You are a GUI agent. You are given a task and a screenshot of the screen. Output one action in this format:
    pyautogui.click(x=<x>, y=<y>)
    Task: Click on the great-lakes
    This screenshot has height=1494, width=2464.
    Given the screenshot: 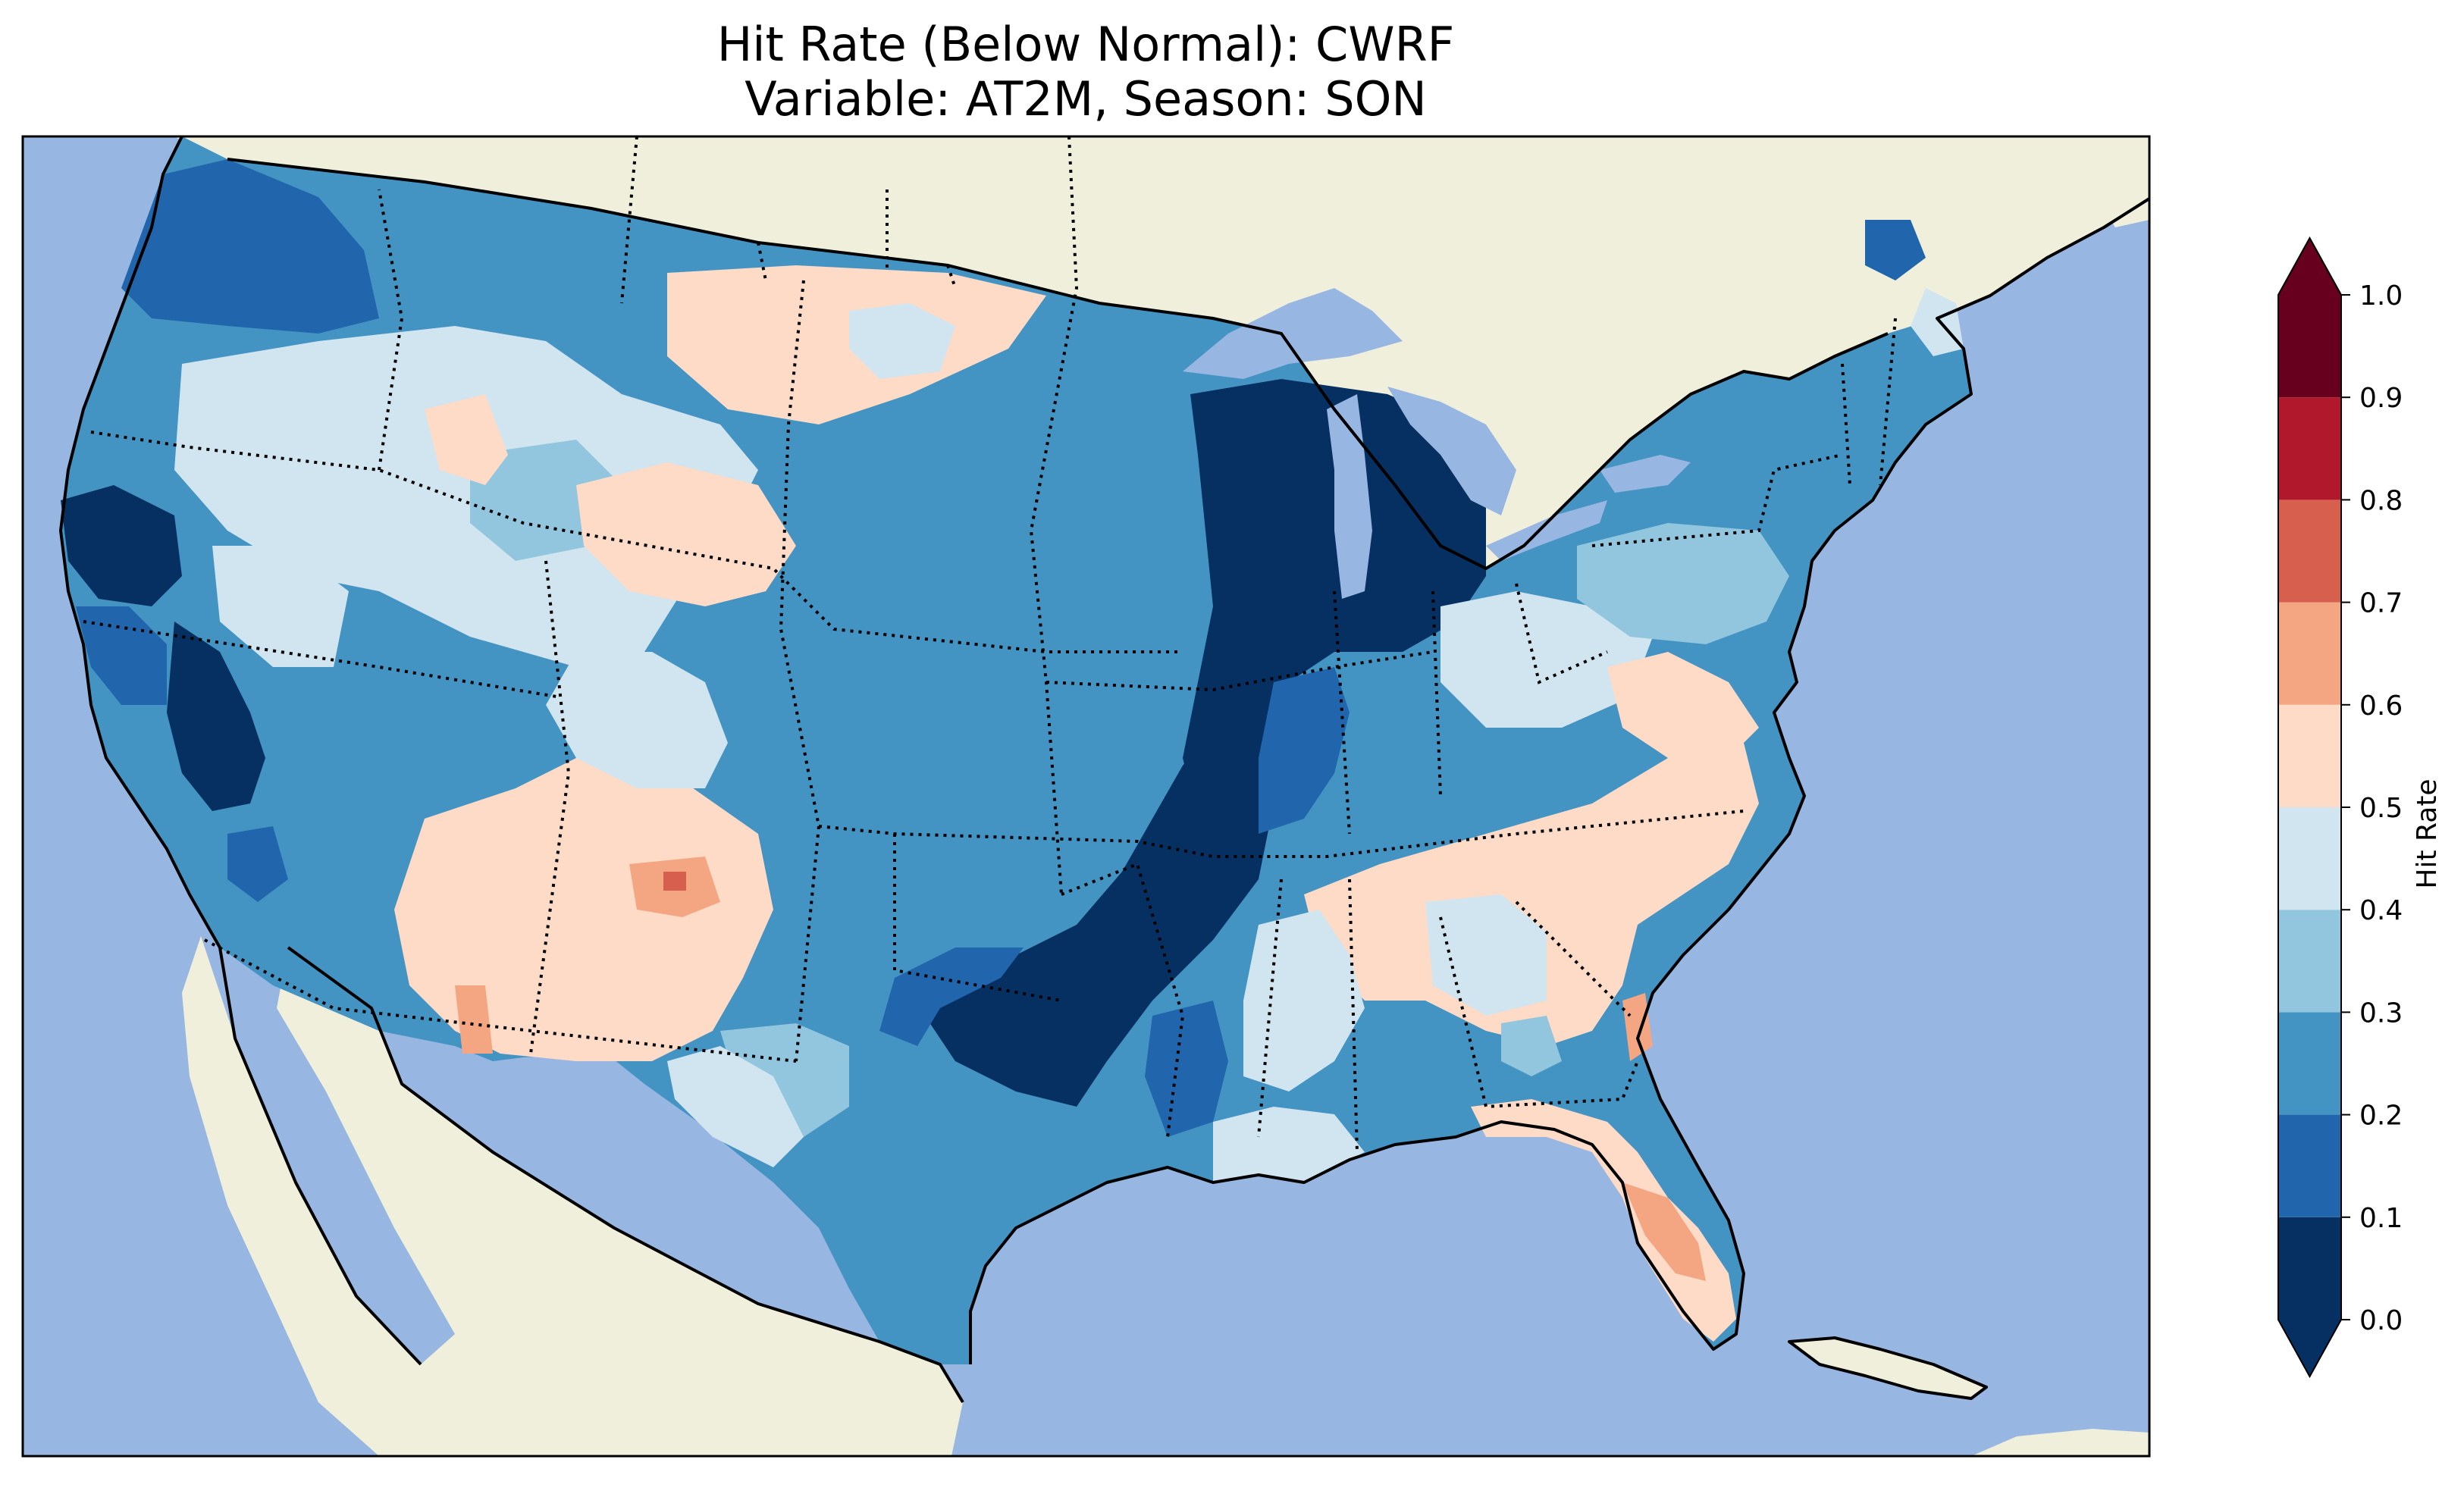 What is the action you would take?
    pyautogui.click(x=1437, y=443)
    